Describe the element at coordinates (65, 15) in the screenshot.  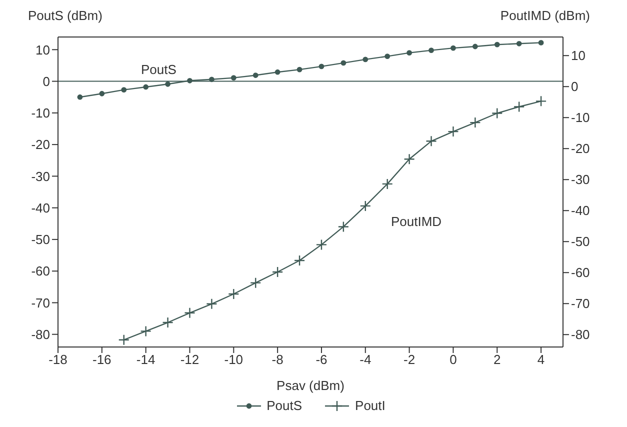
I see `y-axis-title: PoutS (dBm)` at that location.